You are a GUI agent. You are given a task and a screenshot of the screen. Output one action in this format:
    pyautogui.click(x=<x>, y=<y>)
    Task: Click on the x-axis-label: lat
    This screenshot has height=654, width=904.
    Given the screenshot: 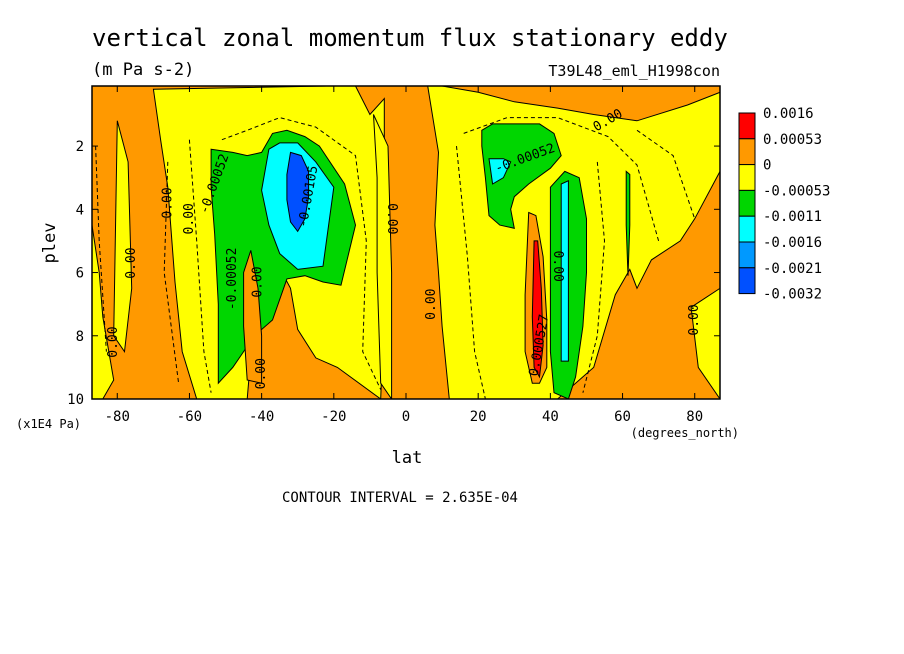 What is the action you would take?
    pyautogui.click(x=407, y=458)
    